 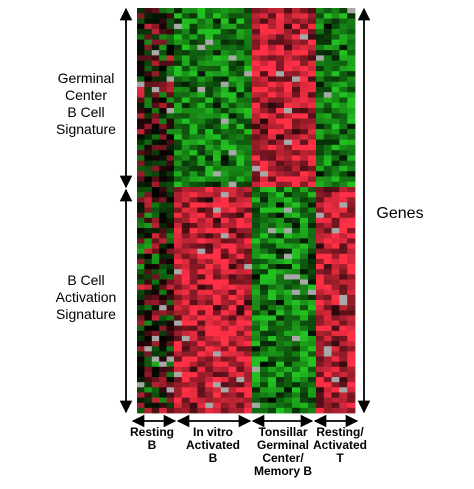 I want to click on col-label-resting-b: Resting B, so click(x=151, y=438).